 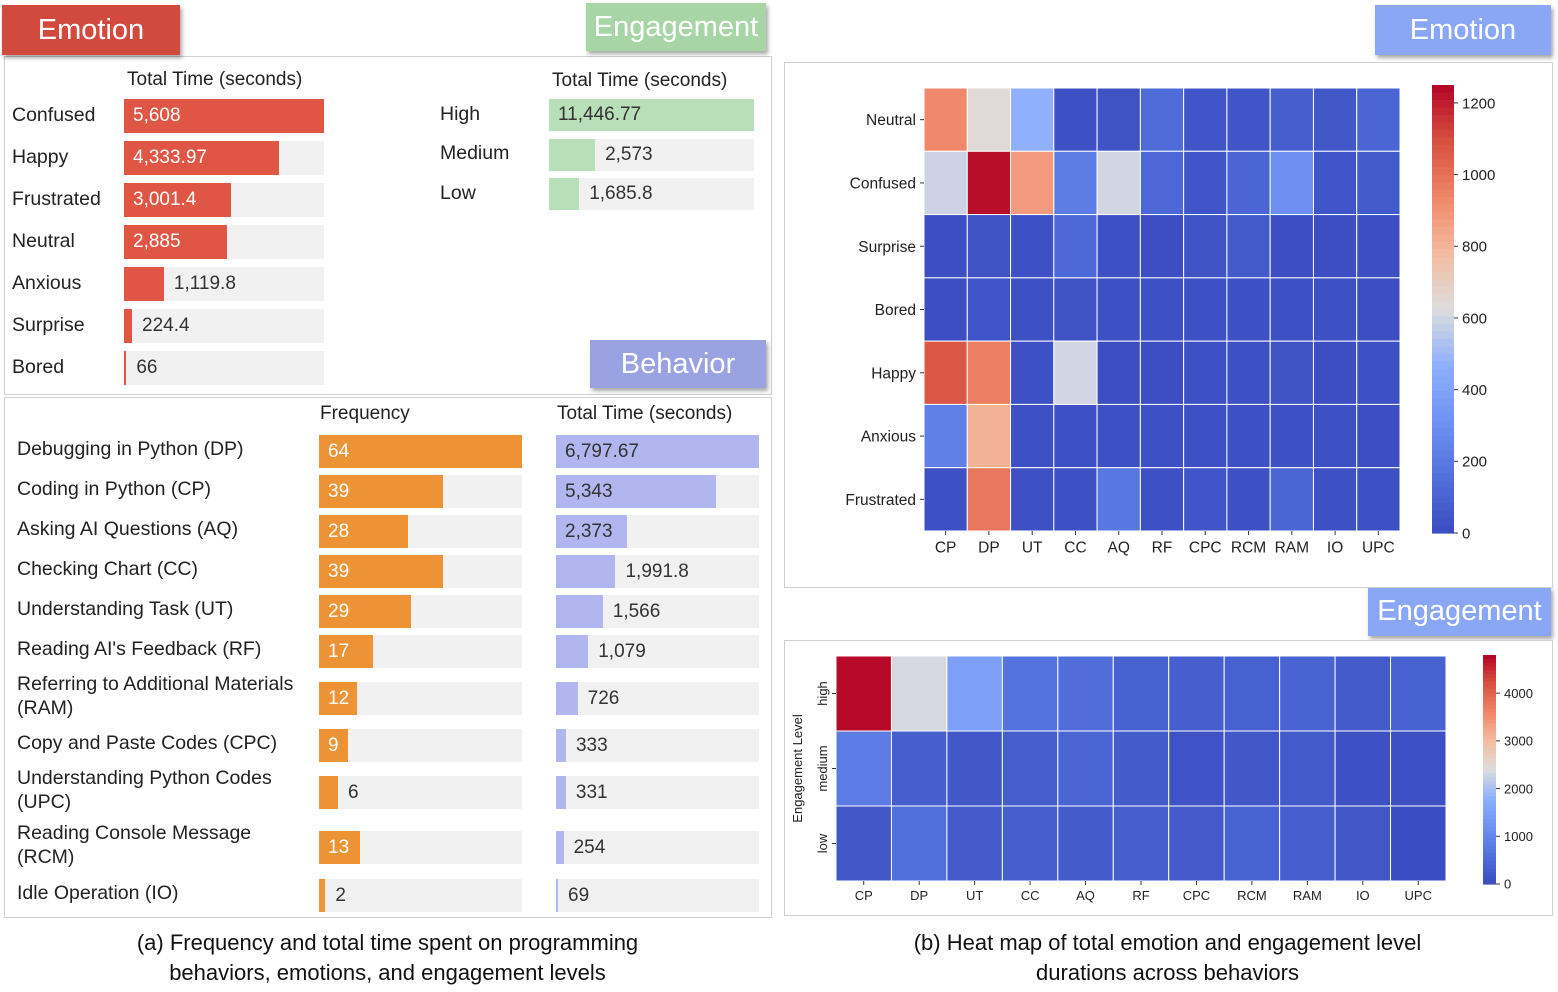 What do you see at coordinates (895, 310) in the screenshot?
I see `y-tick-label-bored: Bored` at bounding box center [895, 310].